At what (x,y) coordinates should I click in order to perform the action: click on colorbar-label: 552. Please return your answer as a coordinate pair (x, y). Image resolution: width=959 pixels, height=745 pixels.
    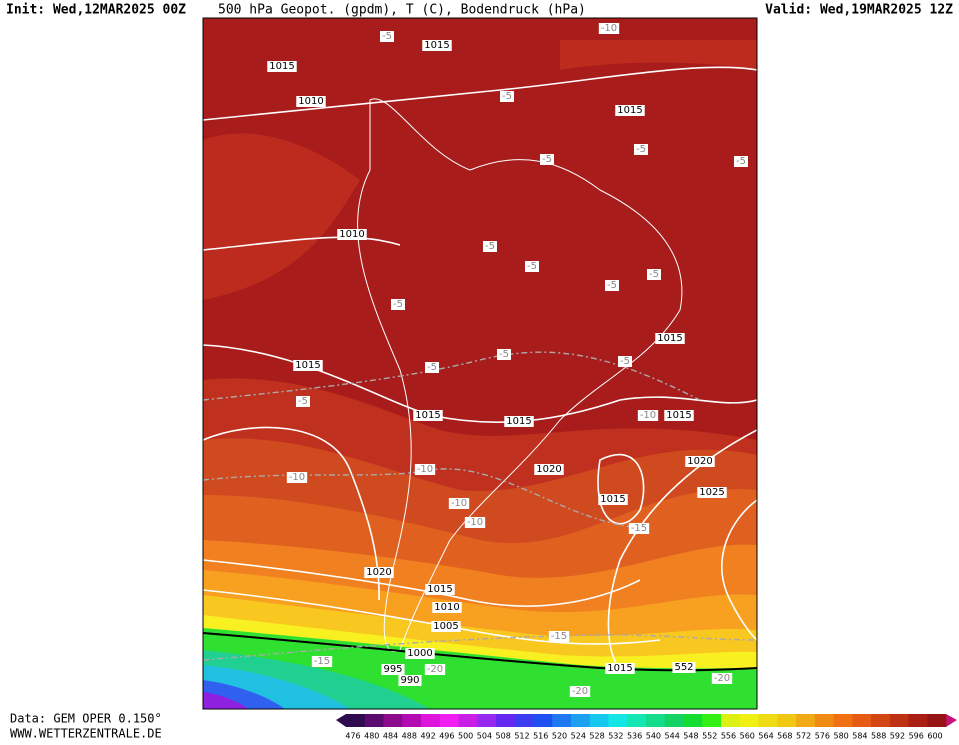
    Looking at the image, I should click on (709, 736).